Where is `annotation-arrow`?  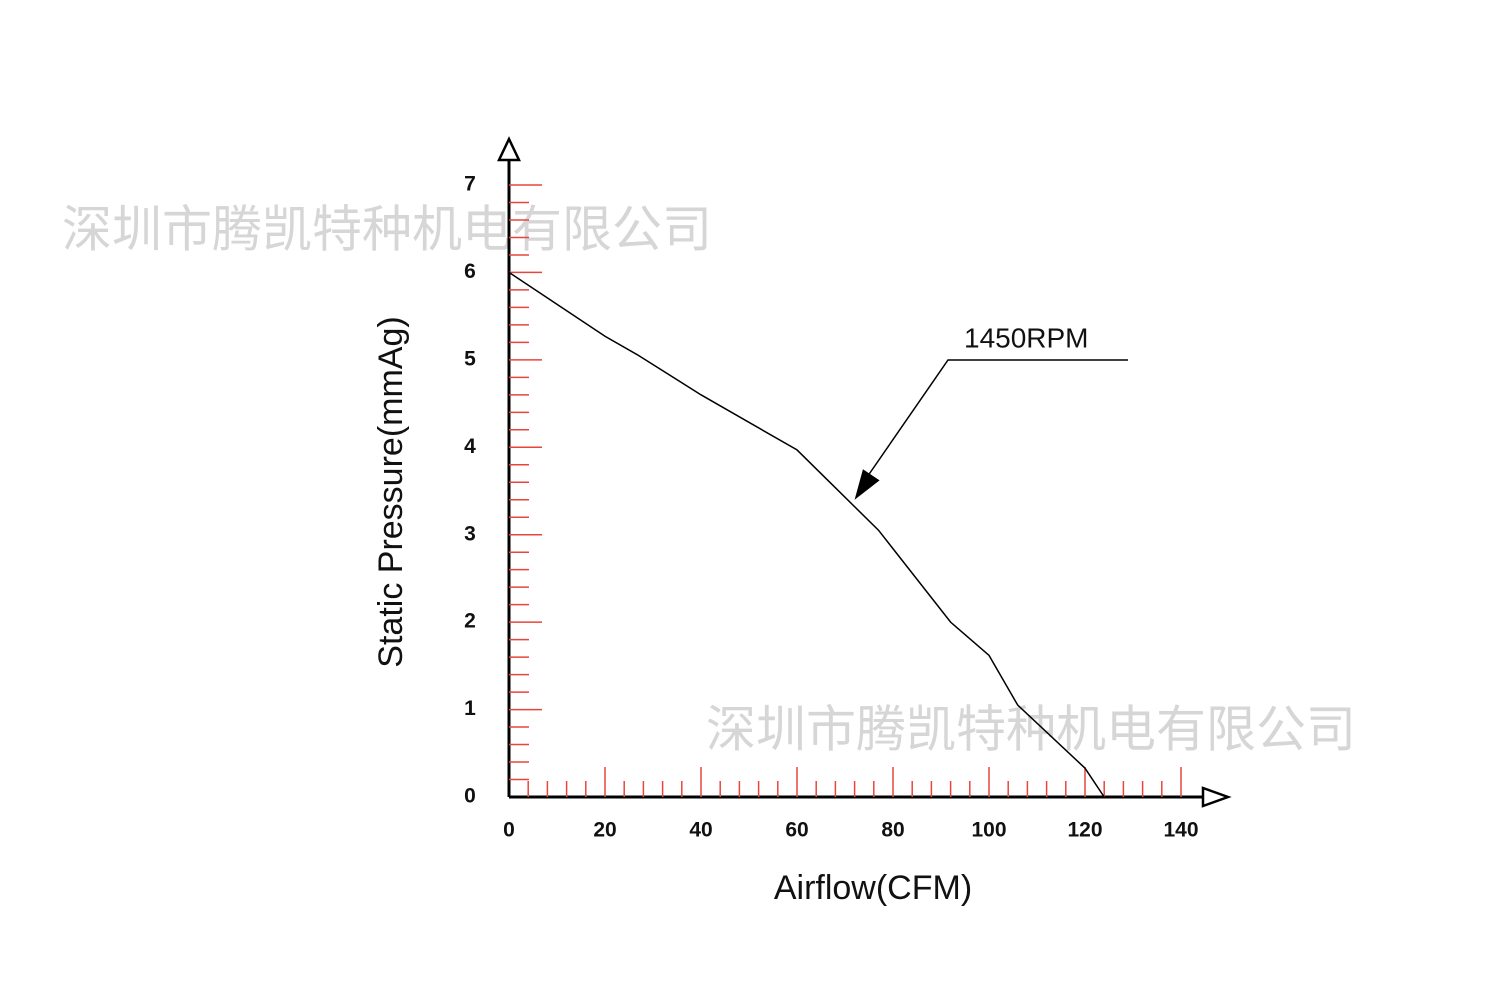
annotation-arrow is located at coordinates (867, 484).